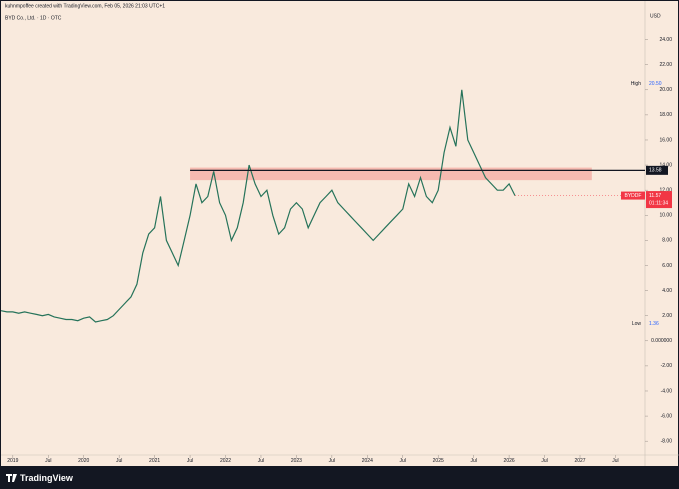 This screenshot has width=679, height=489. Describe the element at coordinates (655, 84) in the screenshot. I see `high-value: 20.50` at that location.